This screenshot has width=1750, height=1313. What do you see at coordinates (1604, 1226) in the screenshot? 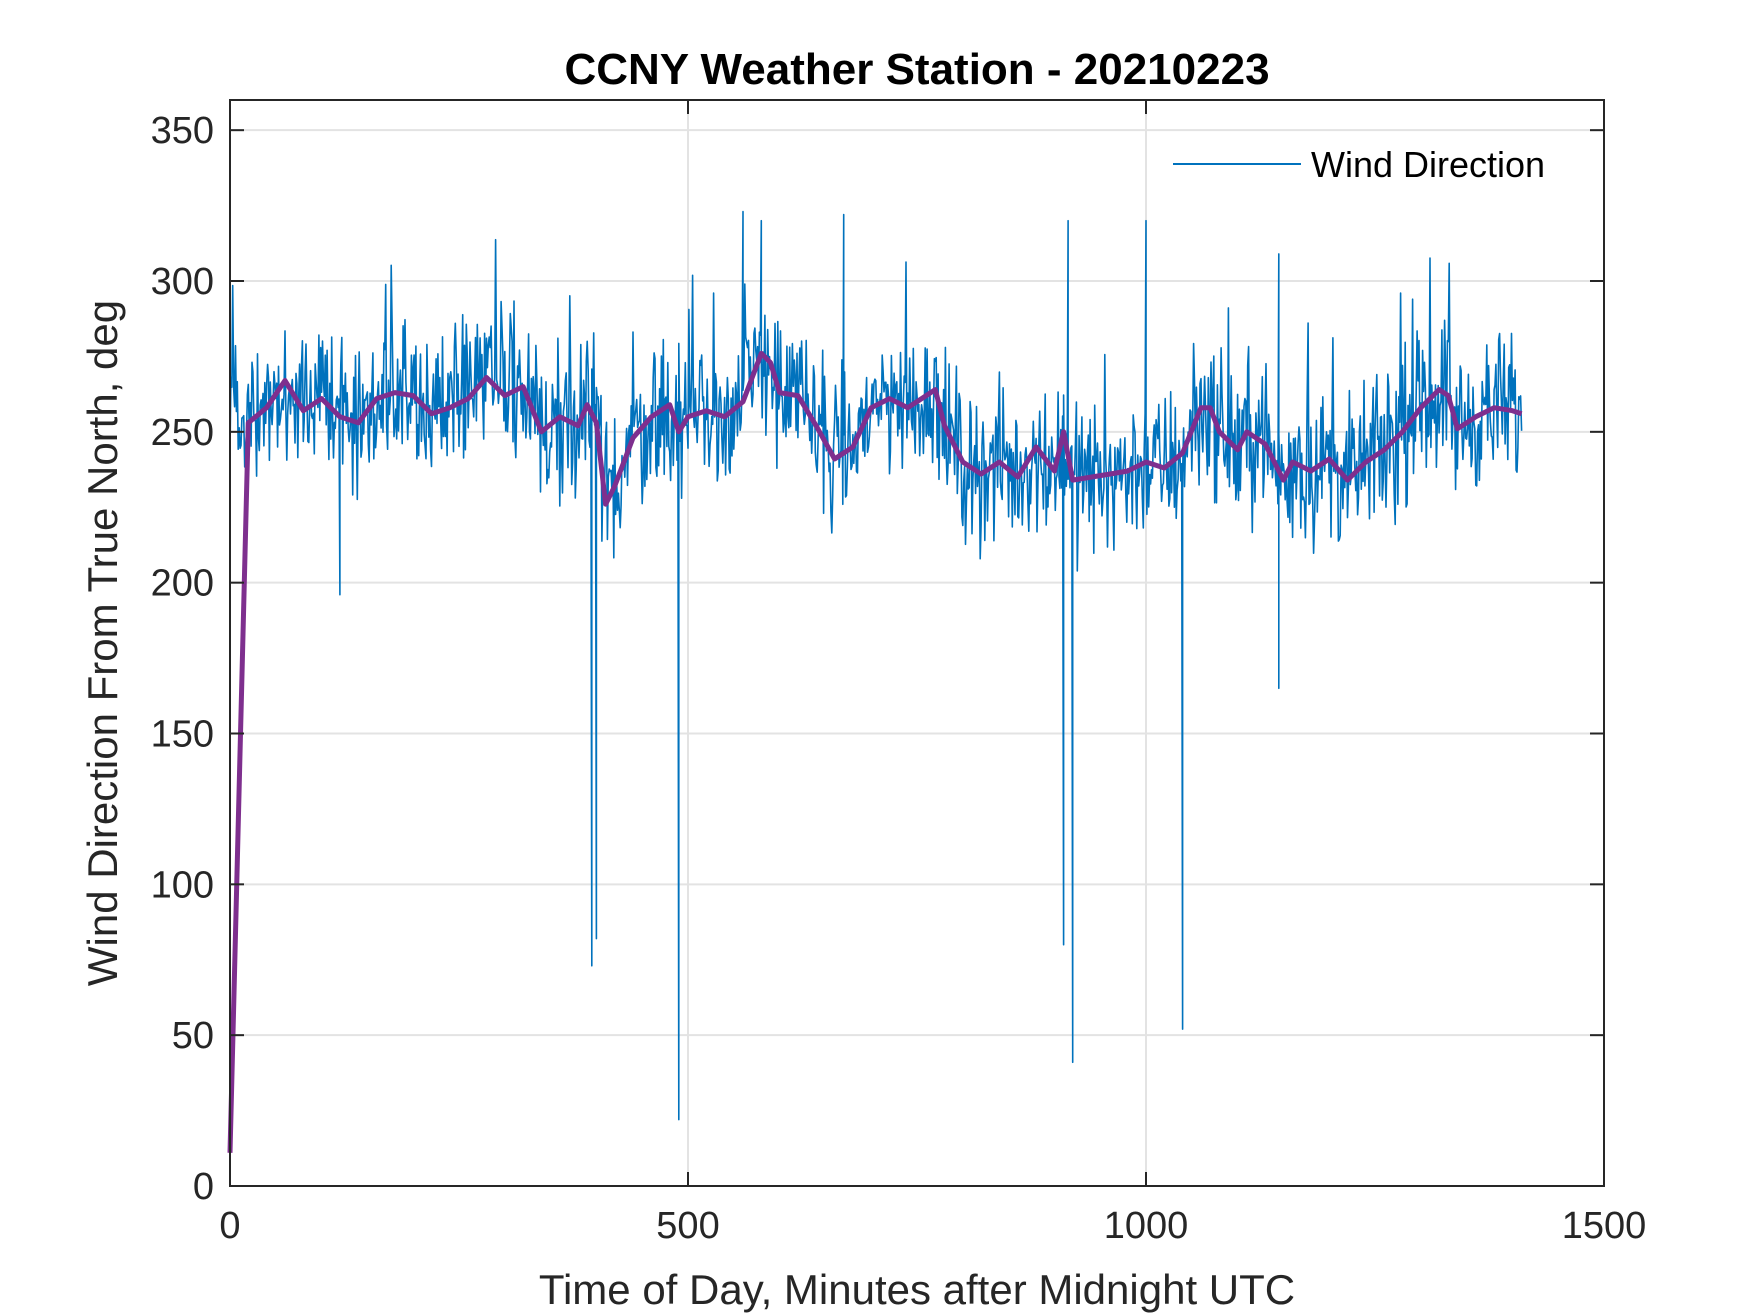
I see `x-tick-label: 1500` at bounding box center [1604, 1226].